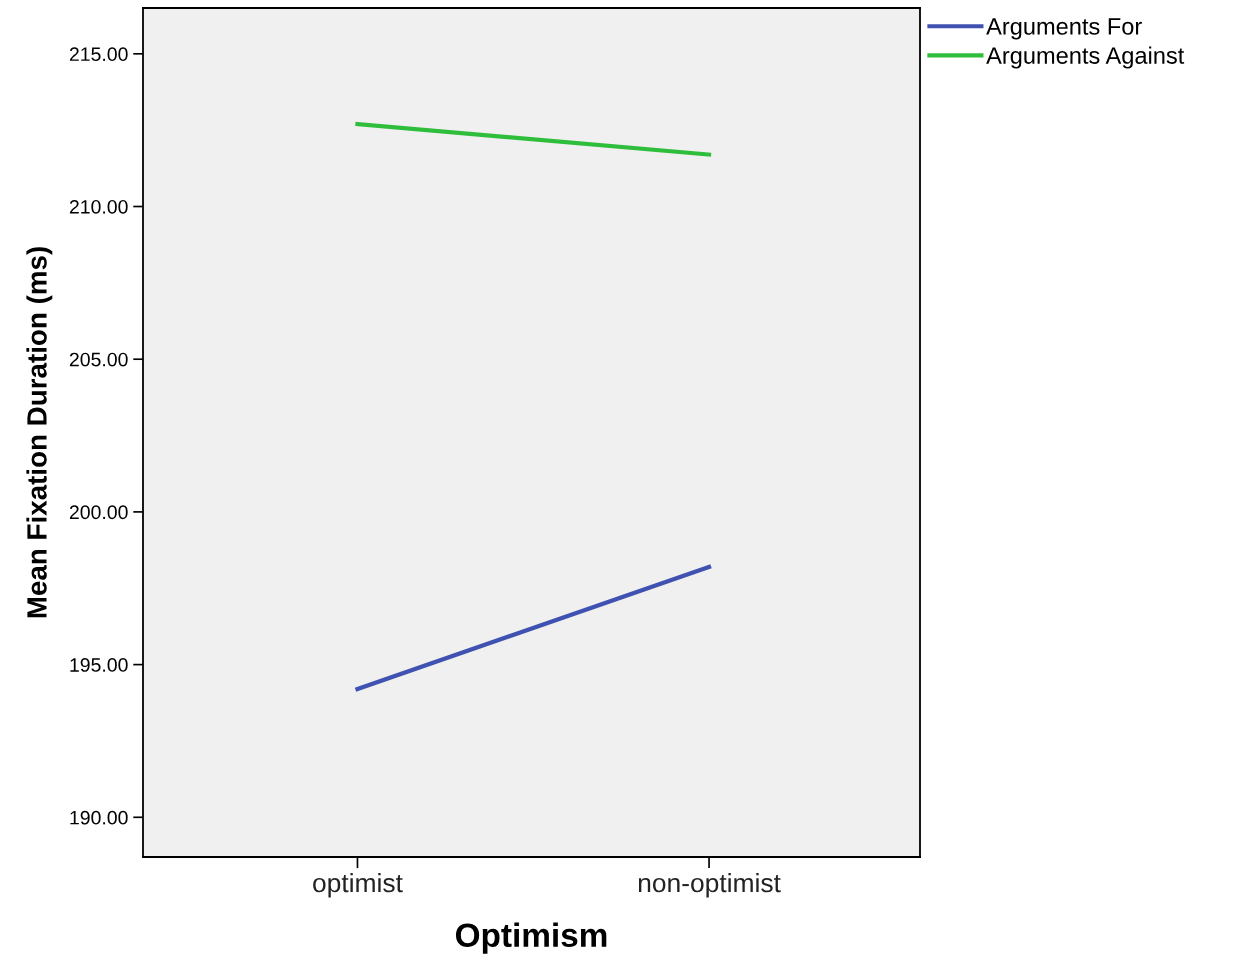  I want to click on y-tick-label: 190.00, so click(99, 817).